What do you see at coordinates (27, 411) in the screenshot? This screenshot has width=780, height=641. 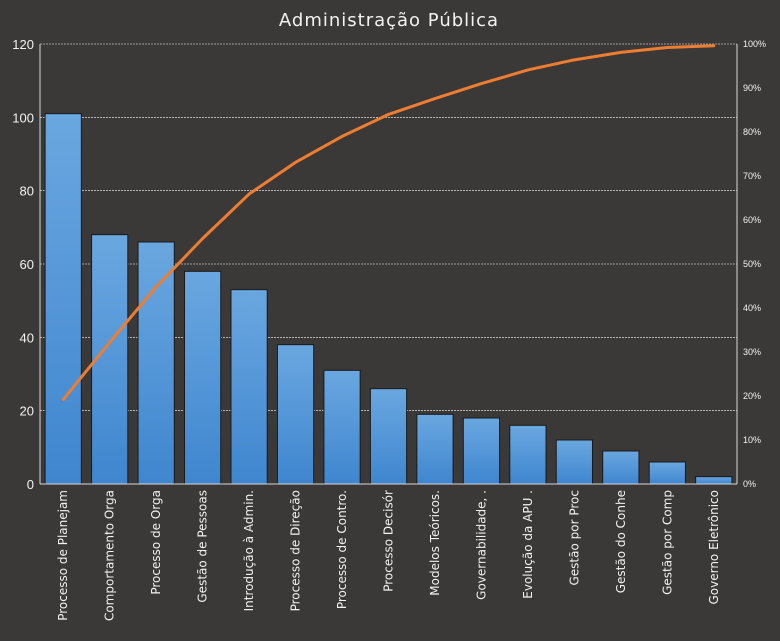 I see `y-tick-label: 20` at bounding box center [27, 411].